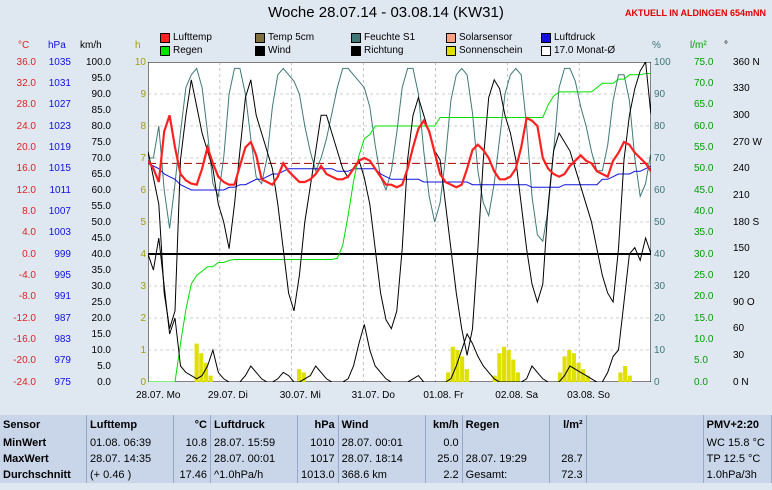  Describe the element at coordinates (101, 174) in the screenshot. I see `wind-tick-label: 65.0` at that location.